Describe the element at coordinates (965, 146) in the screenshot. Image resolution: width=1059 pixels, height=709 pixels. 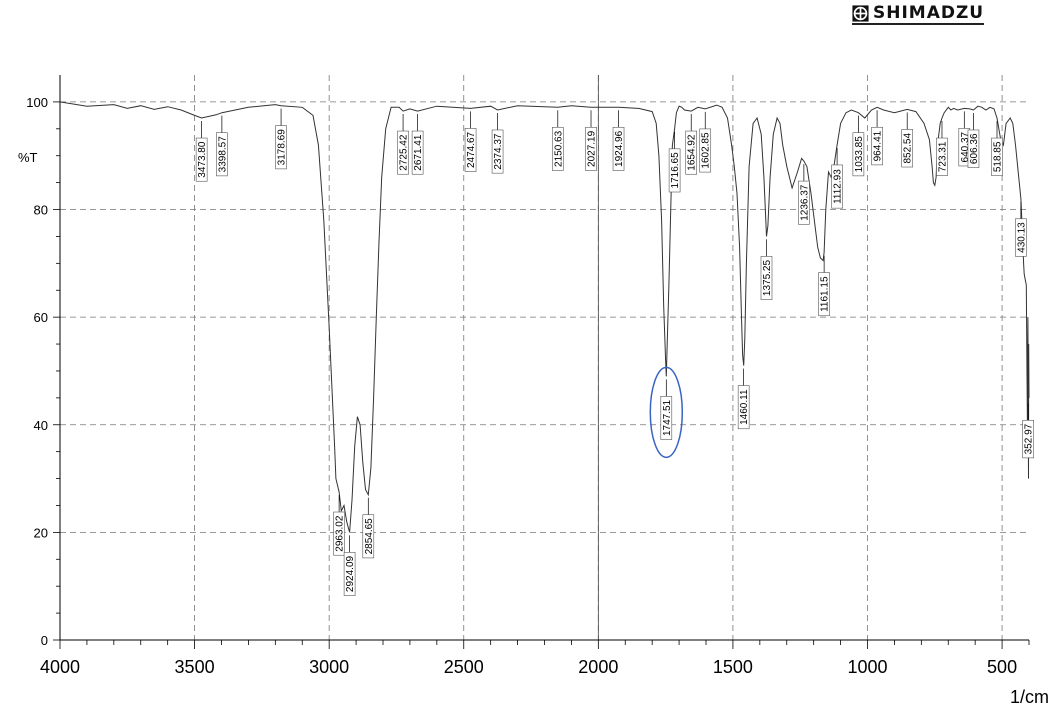
I see `peak-label: 640.37` at that location.